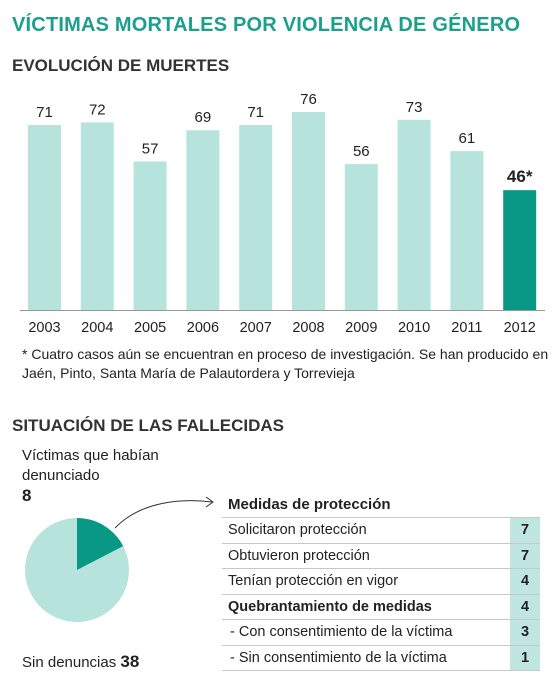  I want to click on bar-2010, so click(414, 214).